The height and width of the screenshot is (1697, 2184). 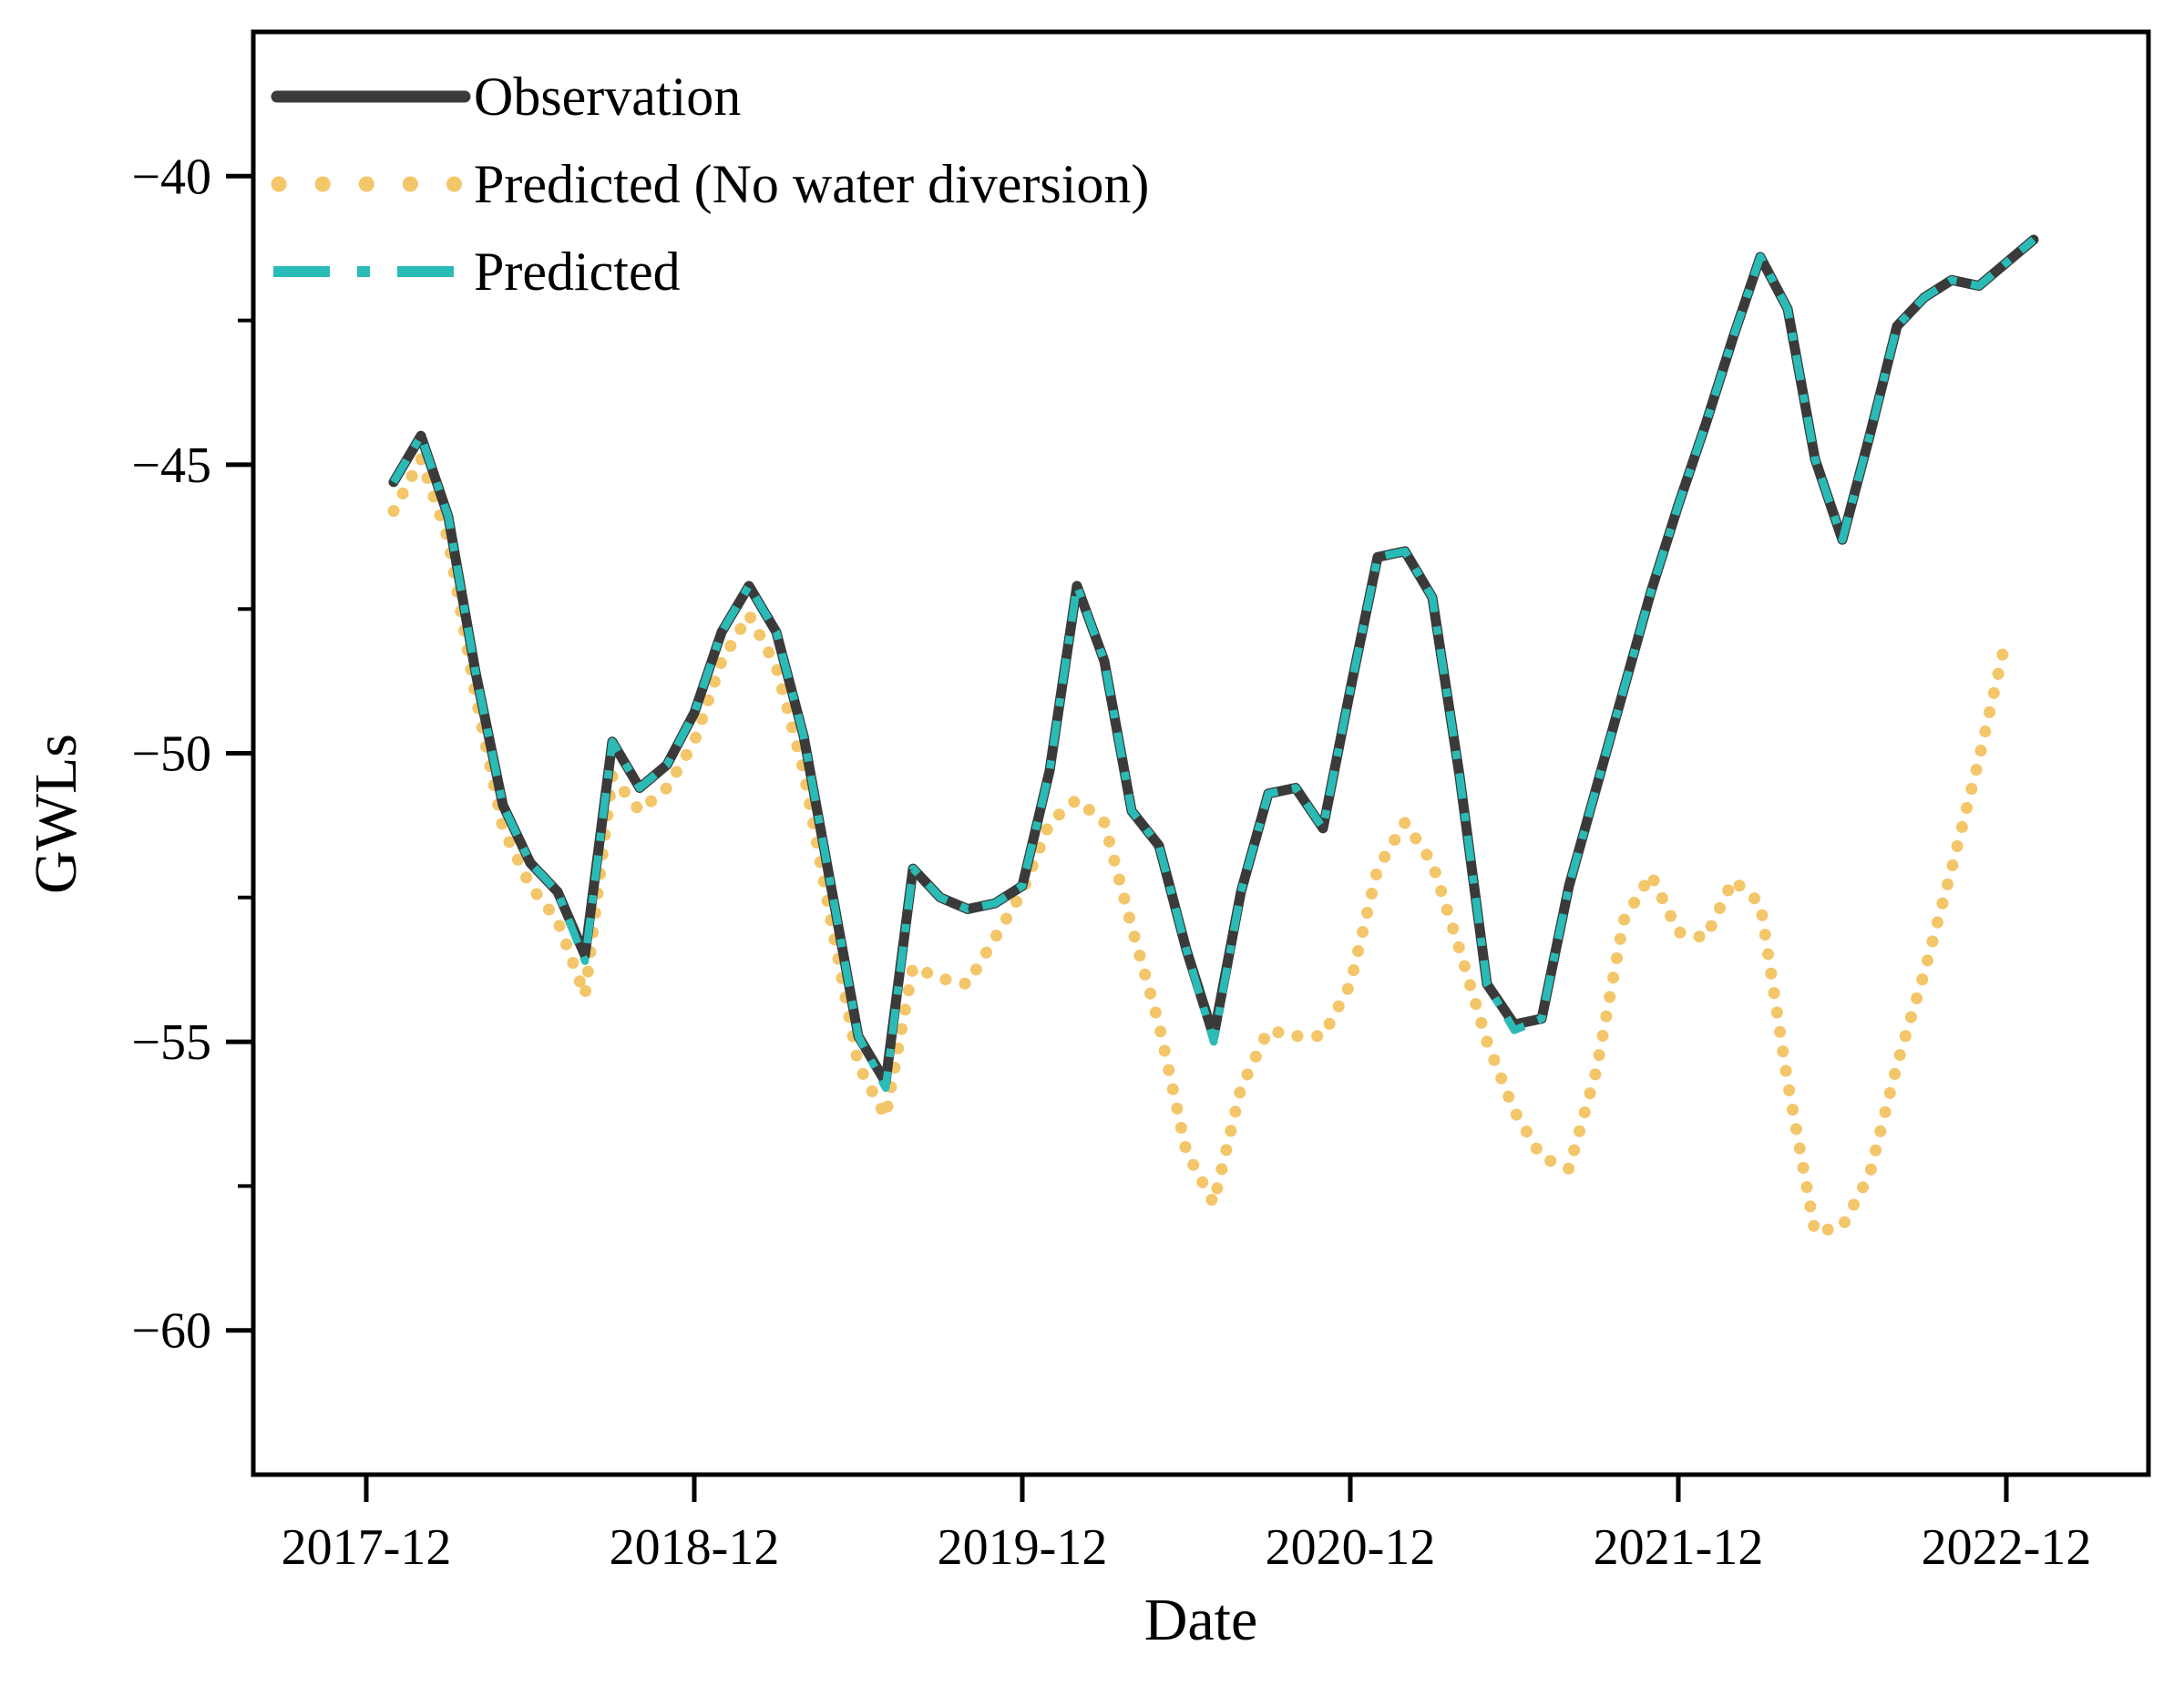 What do you see at coordinates (1351, 1547) in the screenshot?
I see `x-tick-label: 2020-12` at bounding box center [1351, 1547].